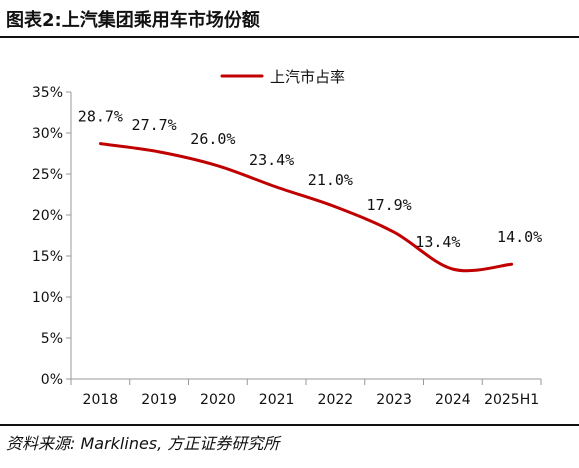 The image size is (579, 468). Describe the element at coordinates (159, 400) in the screenshot. I see `x-tick-label: 2019` at that location.